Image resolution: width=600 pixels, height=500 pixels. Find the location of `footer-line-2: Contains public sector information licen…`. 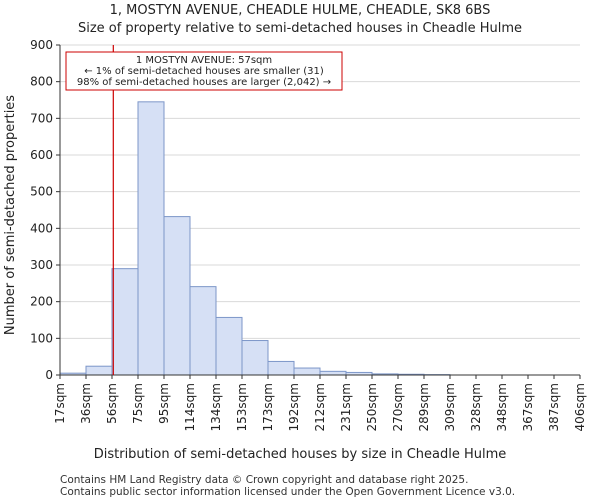

footer-line-2: Contains public sector information licen… is located at coordinates (288, 492).